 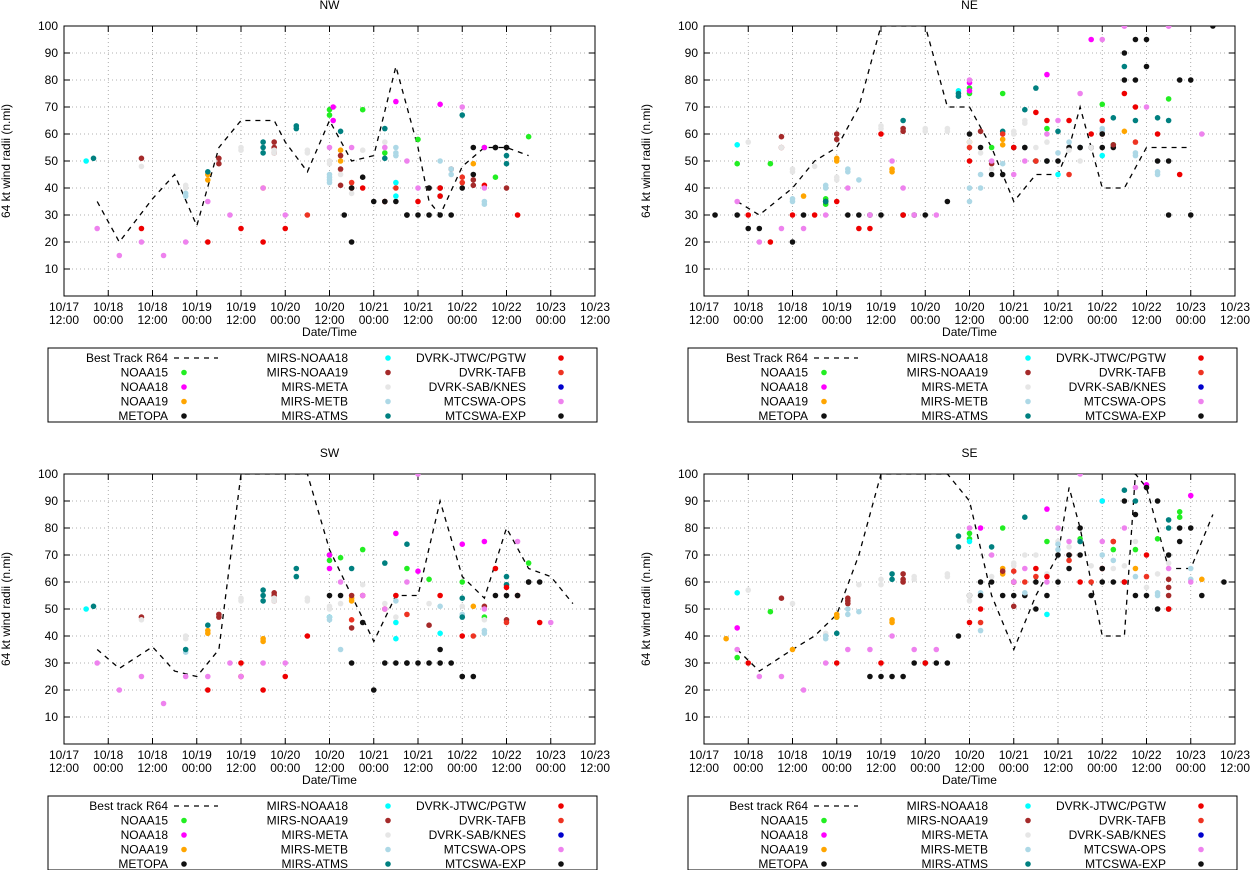 What do you see at coordinates (954, 402) in the screenshot?
I see `legend-label: MIRS-METB` at bounding box center [954, 402].